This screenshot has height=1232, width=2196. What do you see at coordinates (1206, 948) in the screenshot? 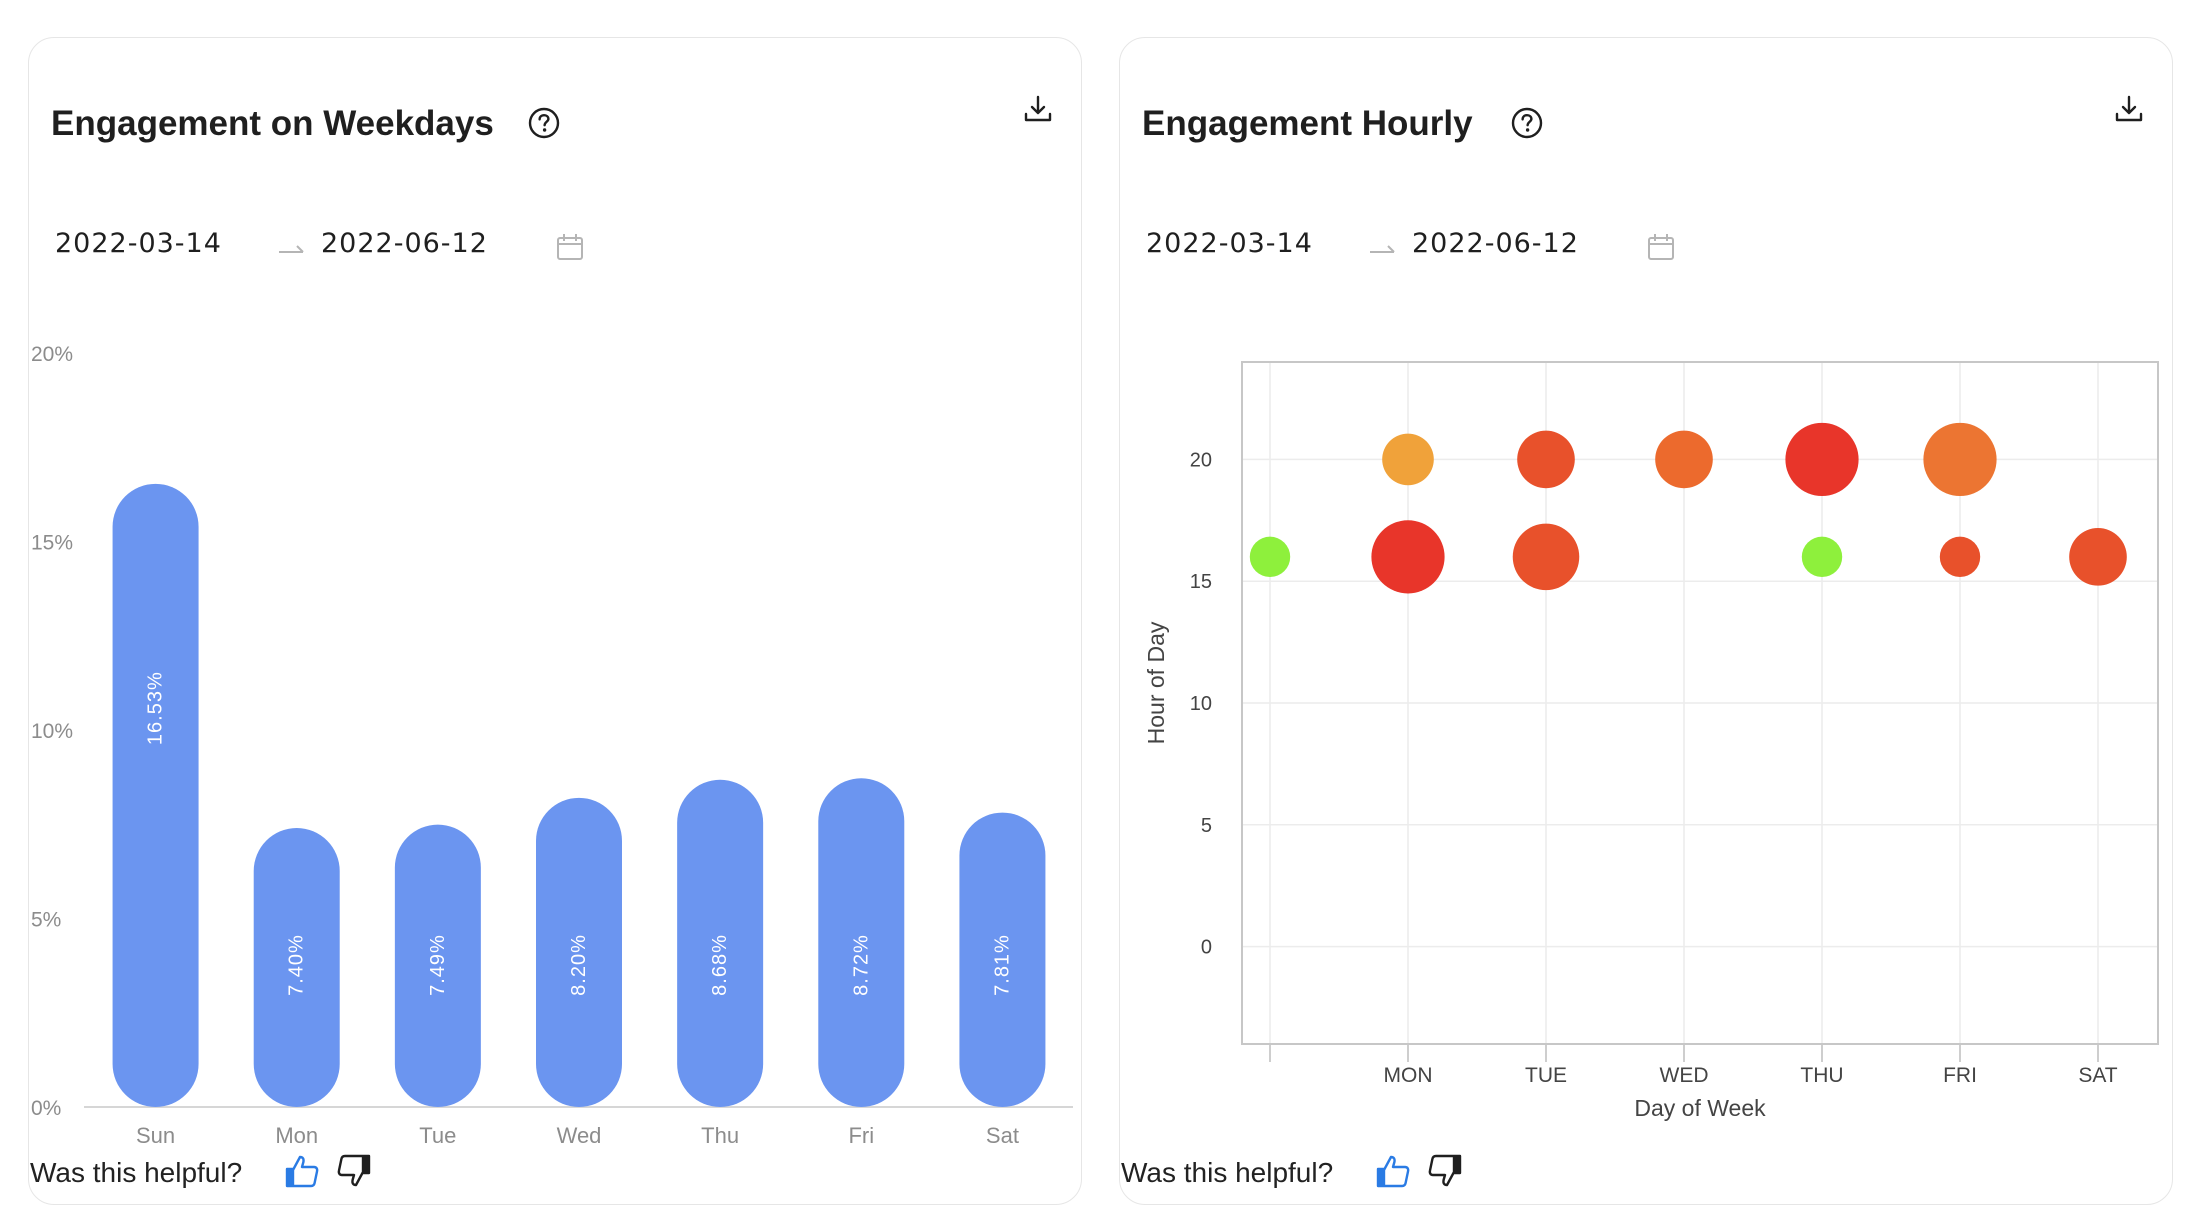
I see `y-tick-label: 0` at bounding box center [1206, 948].